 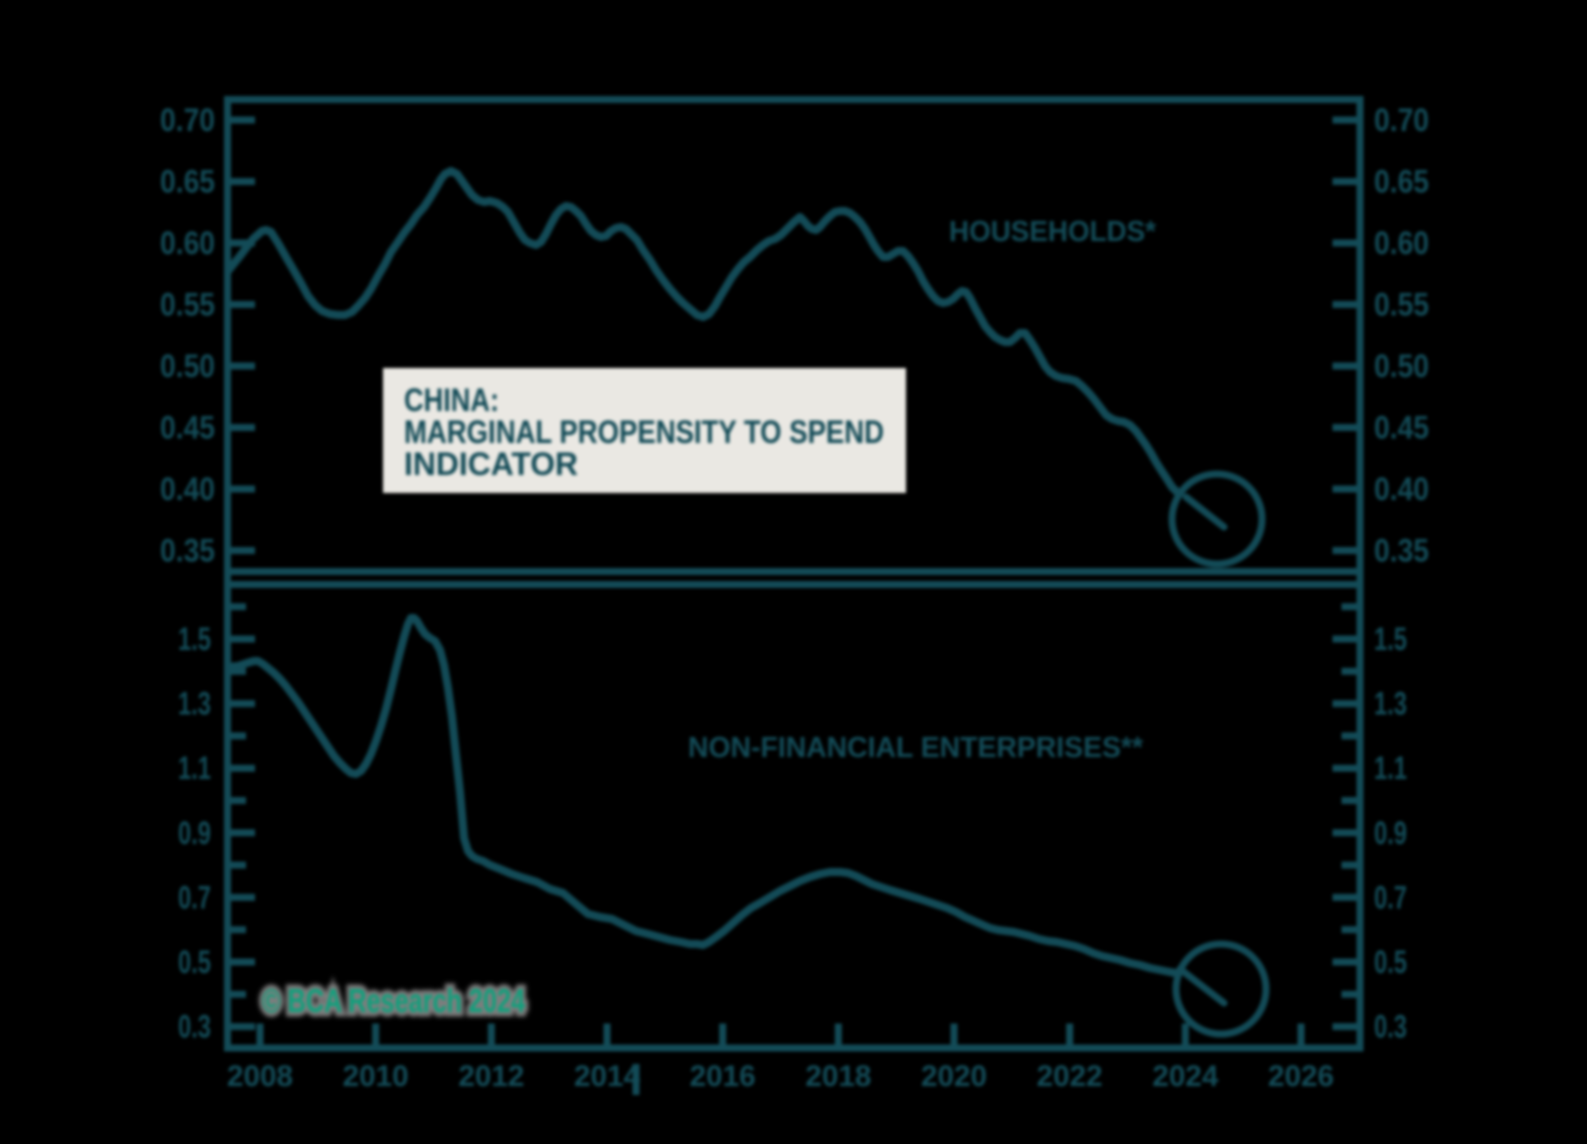 What do you see at coordinates (607, 1076) in the screenshot?
I see `svg-text: 2014` at bounding box center [607, 1076].